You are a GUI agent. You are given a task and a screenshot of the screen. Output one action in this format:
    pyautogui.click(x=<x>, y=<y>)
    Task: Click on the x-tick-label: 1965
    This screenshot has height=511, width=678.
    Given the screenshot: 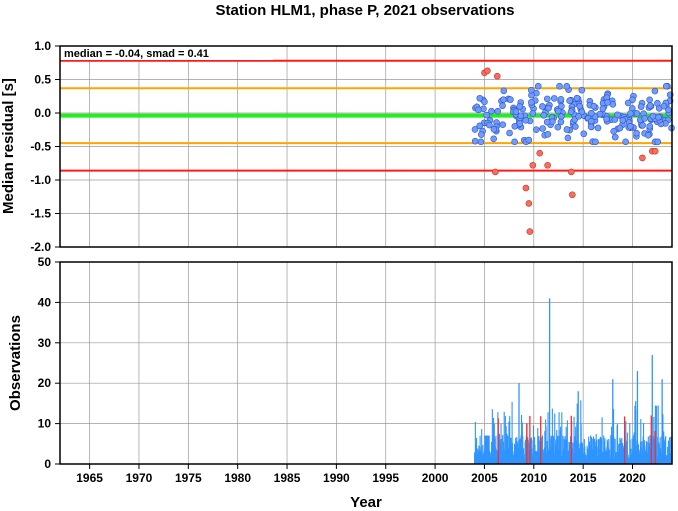 What is the action you would take?
    pyautogui.click(x=89, y=478)
    